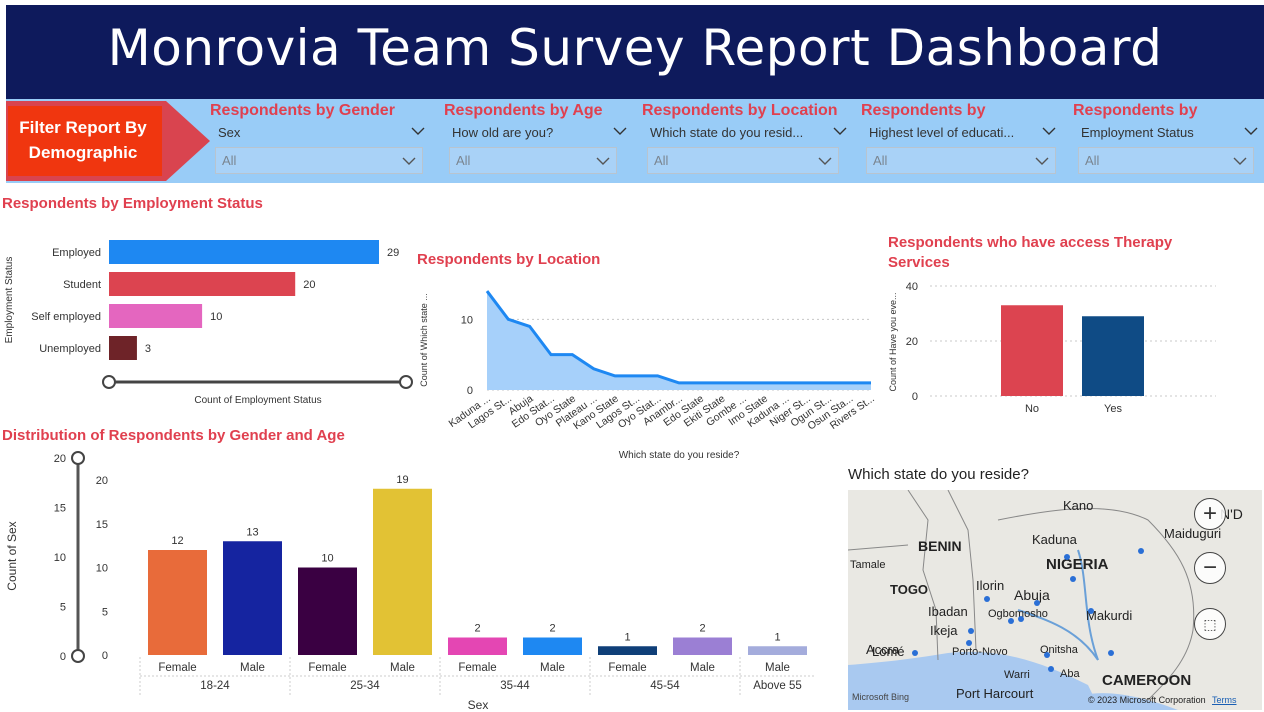 This screenshot has width=1264, height=712. Describe the element at coordinates (635, 52) in the screenshot. I see `title-bar: Monrovia Team Survey Report Dashboard` at that location.